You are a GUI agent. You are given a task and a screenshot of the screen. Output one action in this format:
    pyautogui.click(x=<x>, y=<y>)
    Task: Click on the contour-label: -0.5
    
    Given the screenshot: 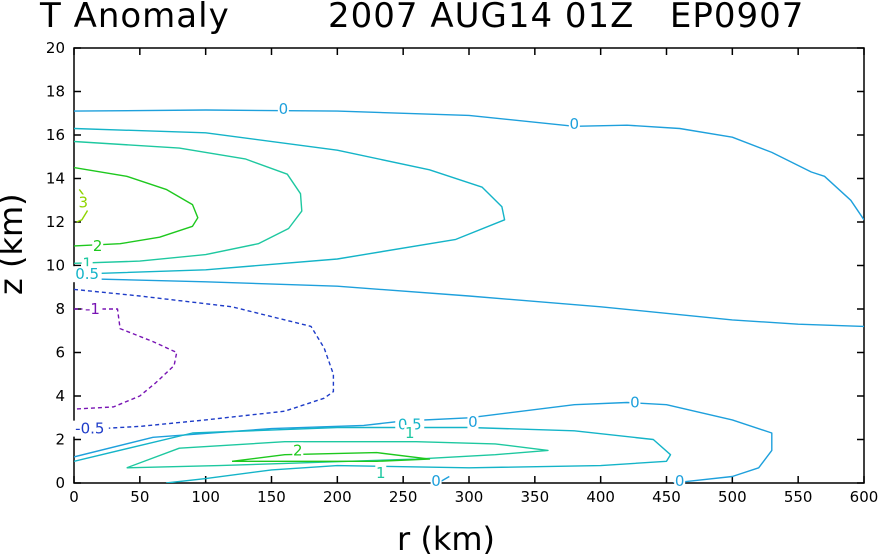 What is the action you would take?
    pyautogui.click(x=89, y=429)
    